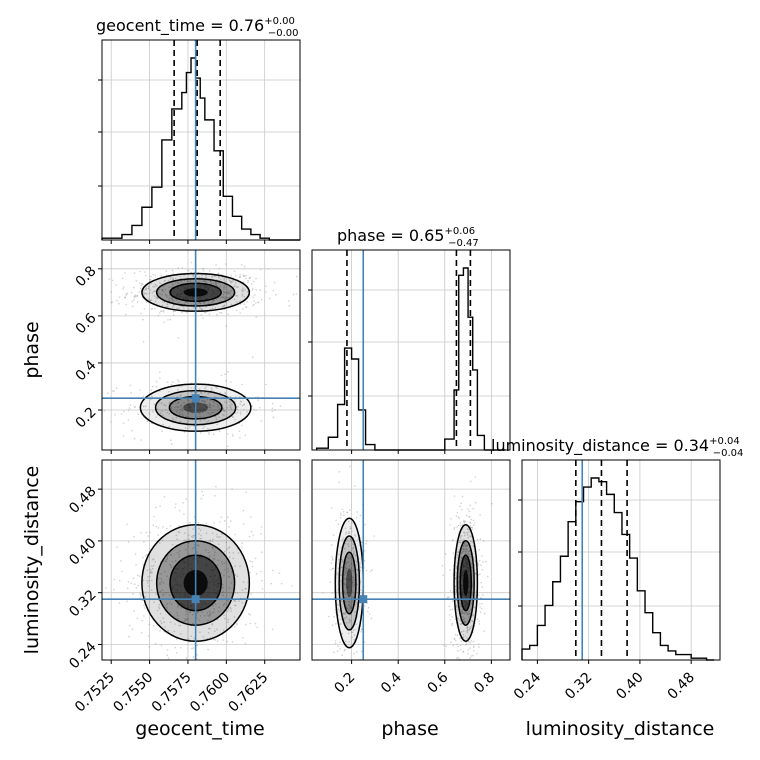  I want to click on density-level, so click(349, 583).